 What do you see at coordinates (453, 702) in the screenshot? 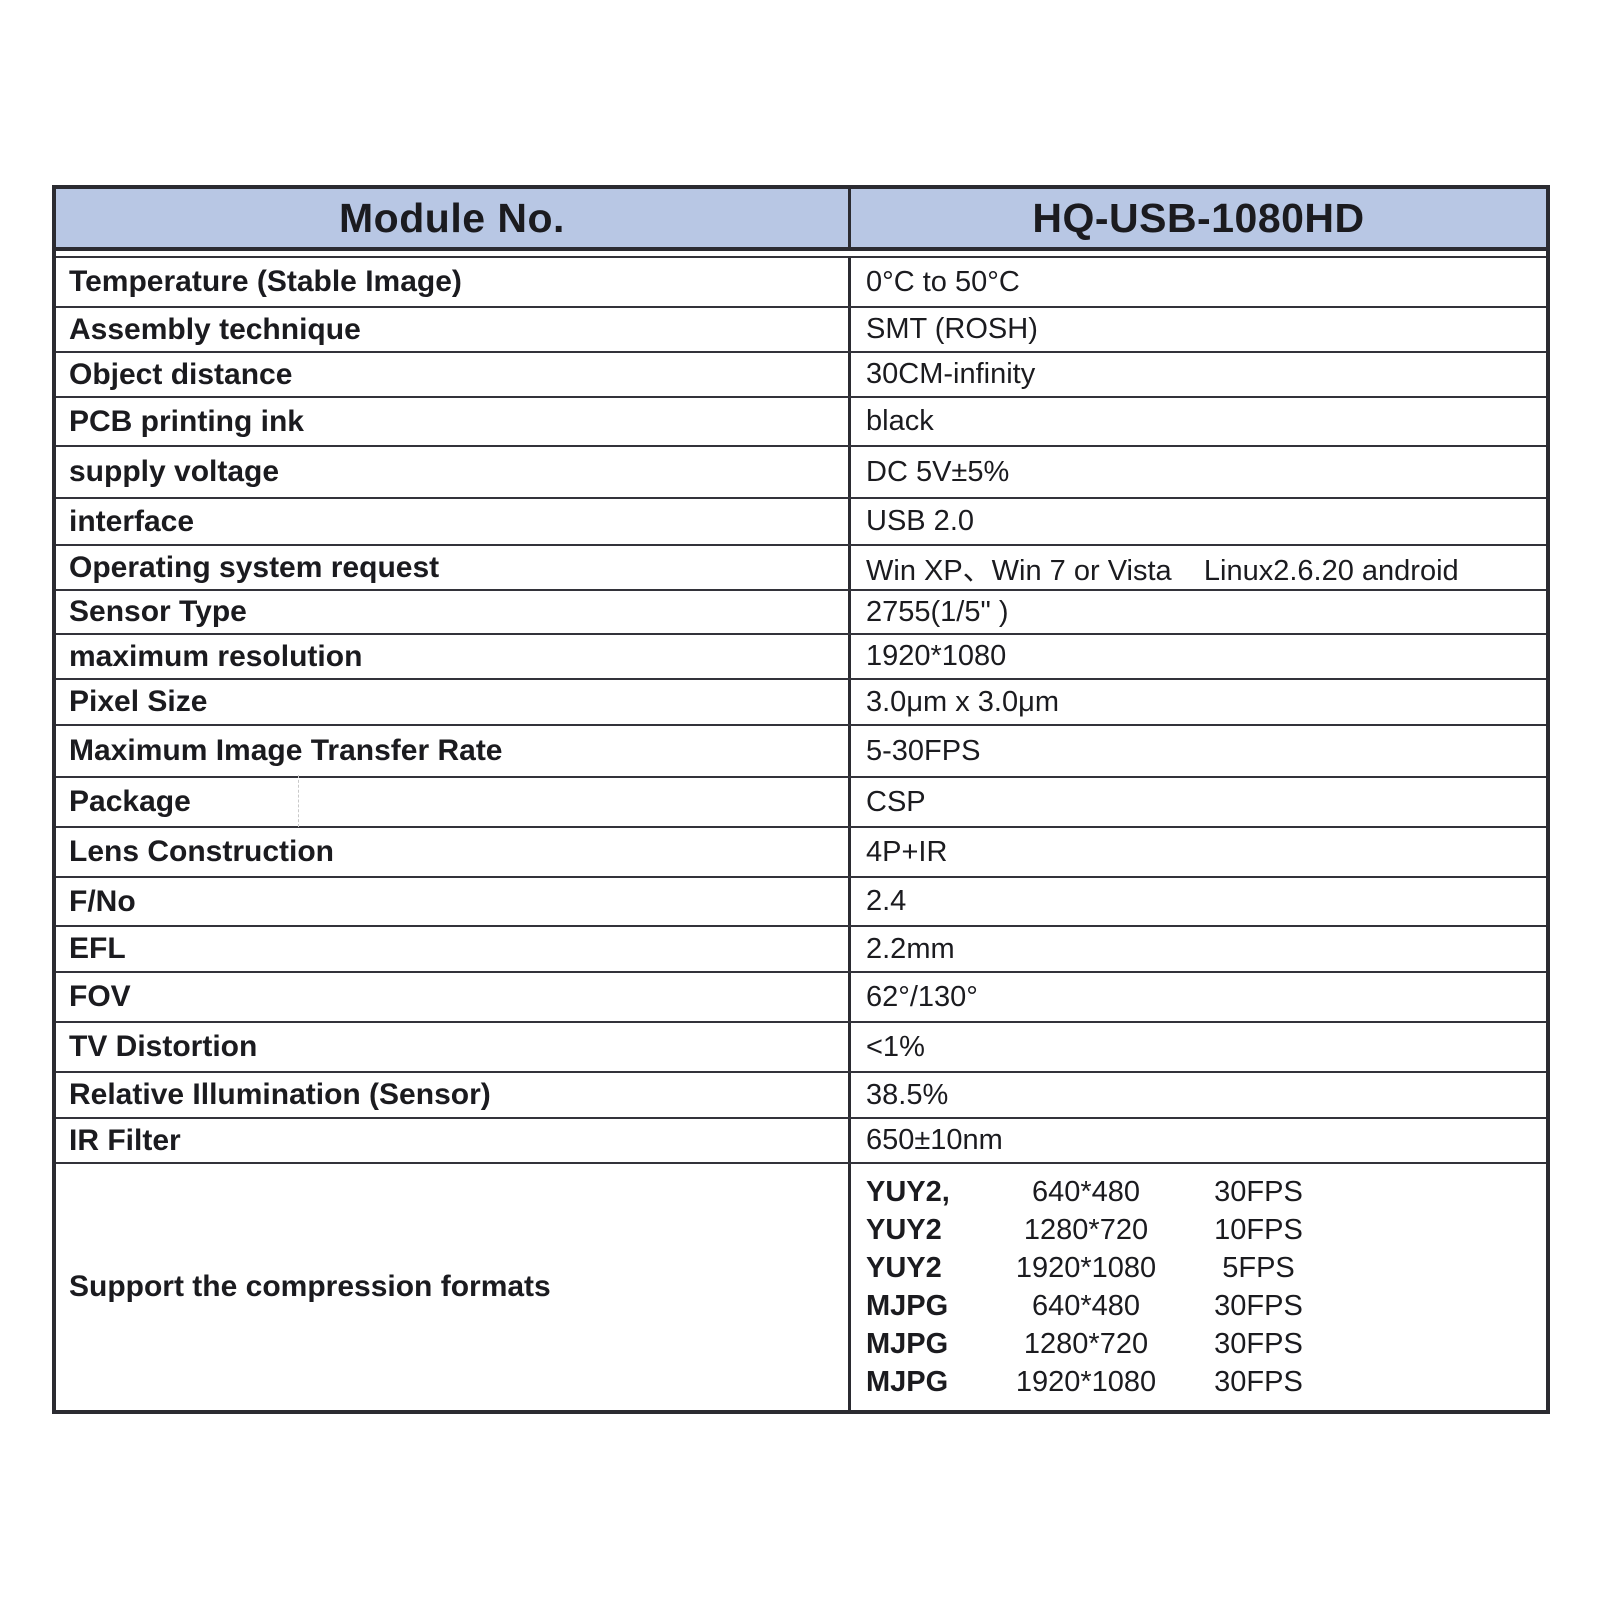
I see `spec-label: Pixel Size` at bounding box center [453, 702].